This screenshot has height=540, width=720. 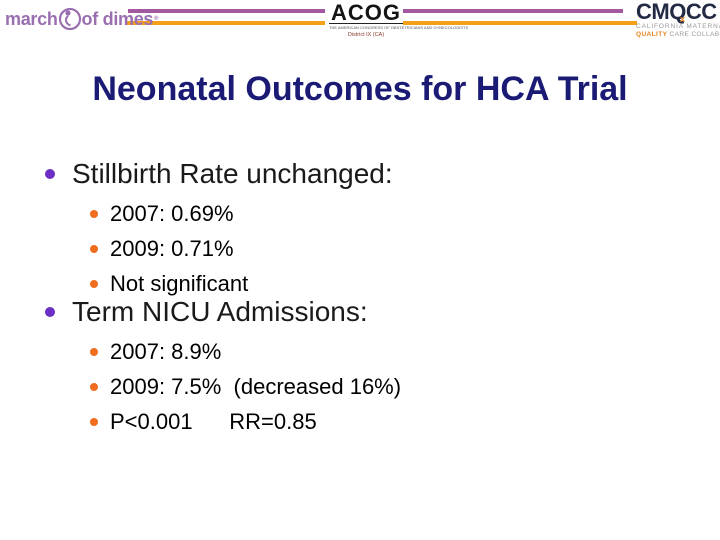 What do you see at coordinates (117, 19) in the screenshot?
I see `march-of-dimes-word-ofdimes: of dimes` at bounding box center [117, 19].